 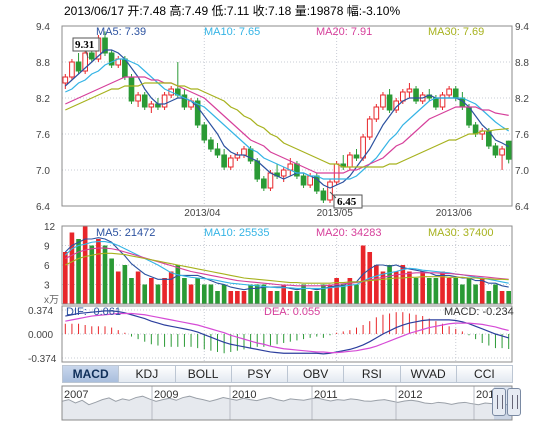 I want to click on price-tick-right: 7.6, so click(x=522, y=135).